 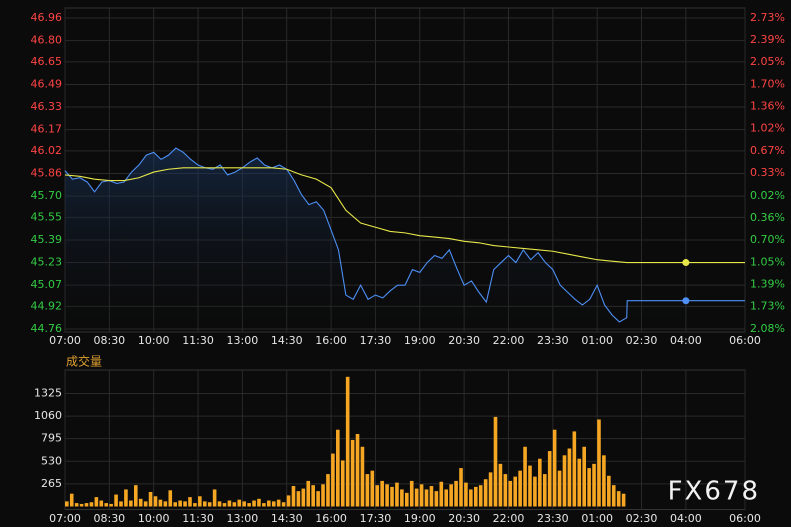 I want to click on y-tick-label: 45.39, so click(x=47, y=239).